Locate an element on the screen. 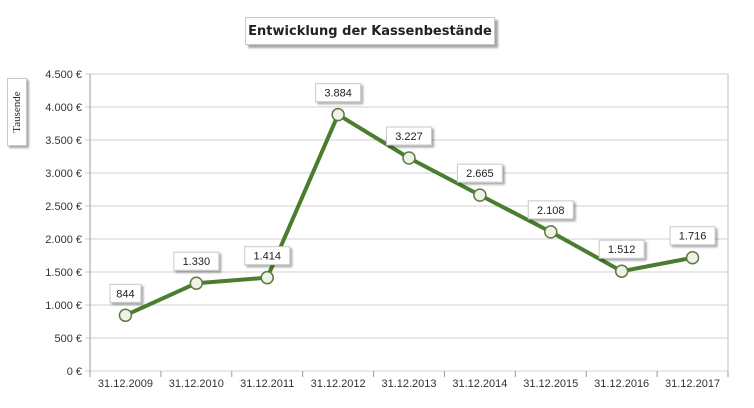 This screenshot has height=408, width=754. x-tick-label: 31.12.2017 is located at coordinates (692, 384).